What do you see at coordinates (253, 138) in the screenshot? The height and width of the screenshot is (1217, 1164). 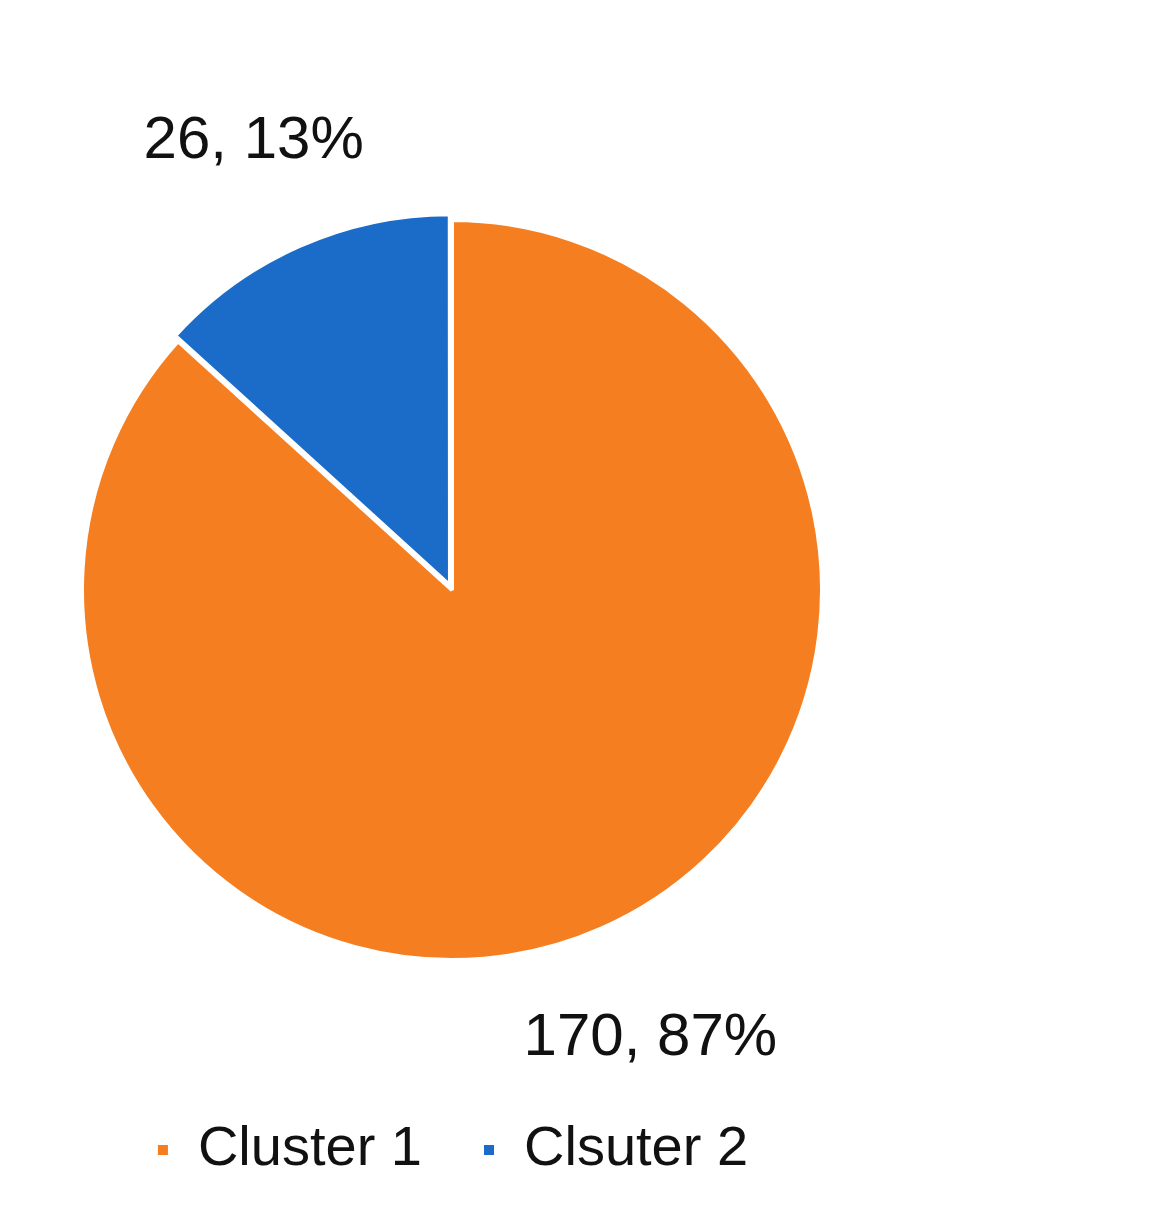 I see `data-label: 26, 13%` at bounding box center [253, 138].